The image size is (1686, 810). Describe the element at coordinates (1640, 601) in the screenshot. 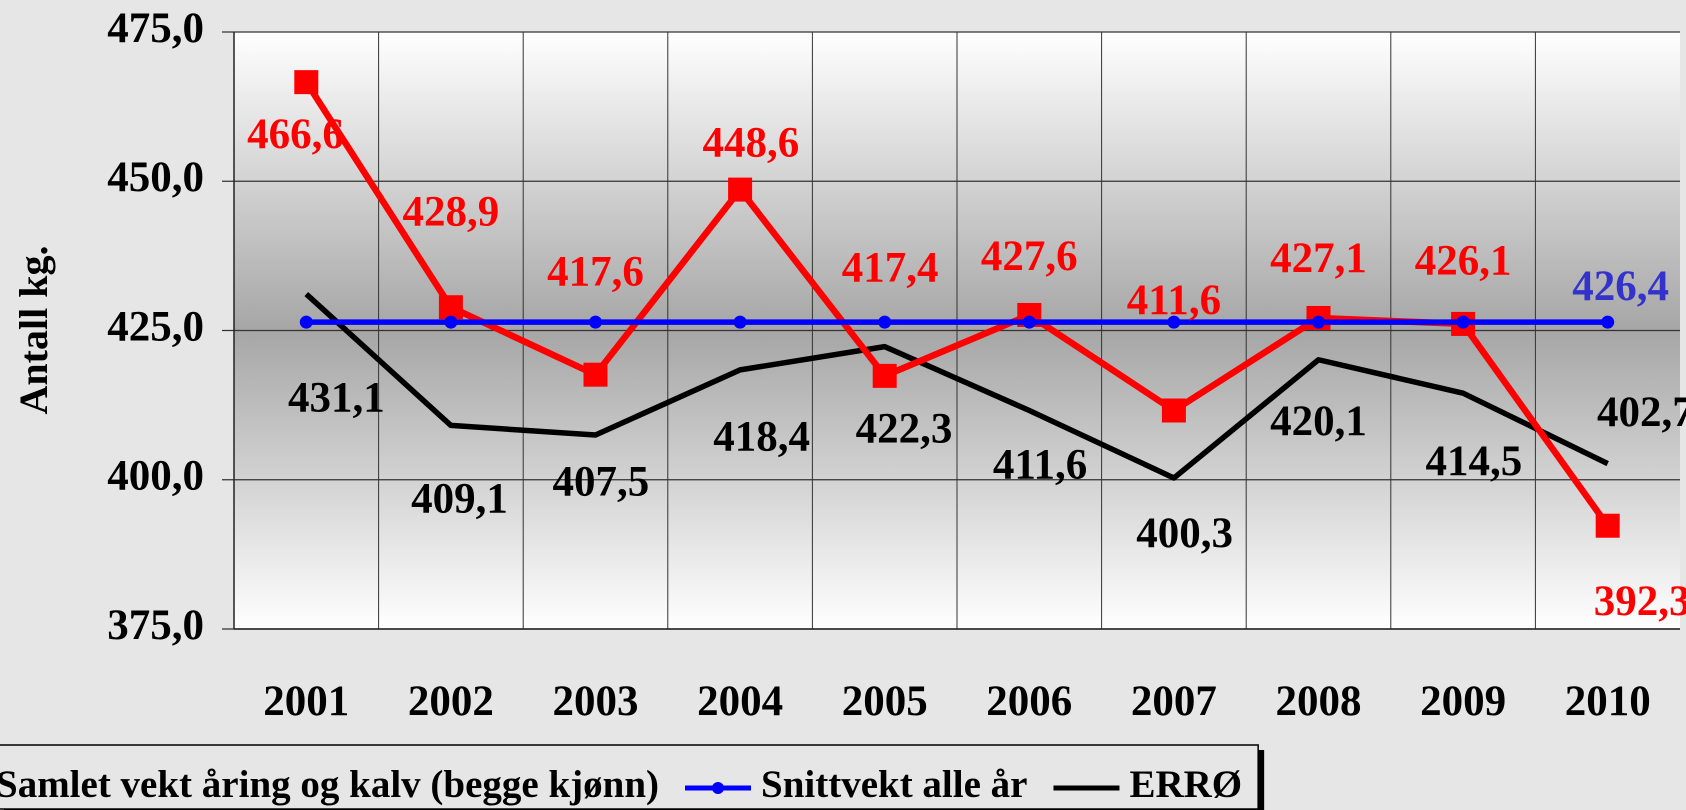

I see `data-label: 392,3` at that location.